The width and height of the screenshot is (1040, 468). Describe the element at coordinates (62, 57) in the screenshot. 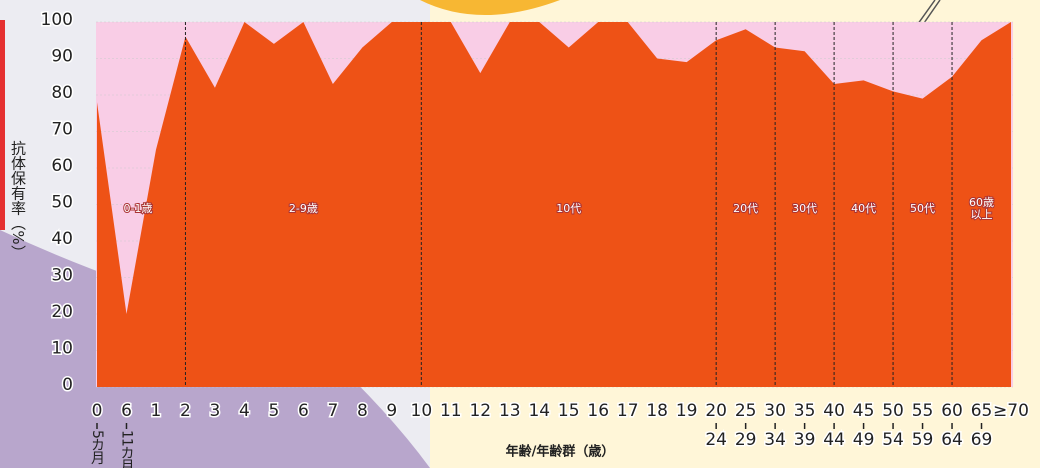

I see `y-tick-label: 90` at that location.